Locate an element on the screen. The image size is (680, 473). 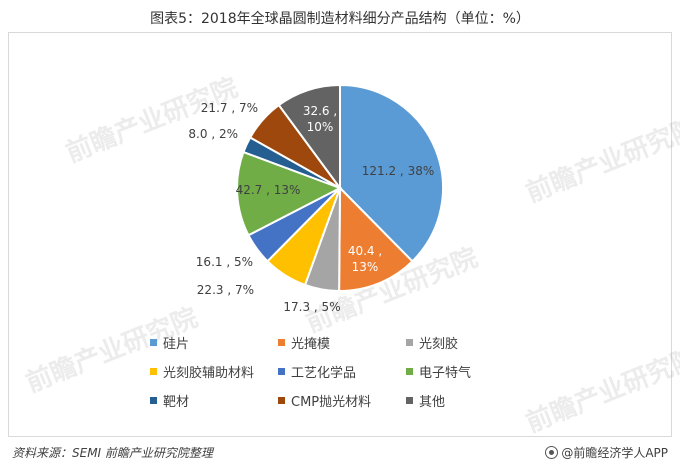
legend-label: 光刻胶辅助材料 is located at coordinates (209, 373).